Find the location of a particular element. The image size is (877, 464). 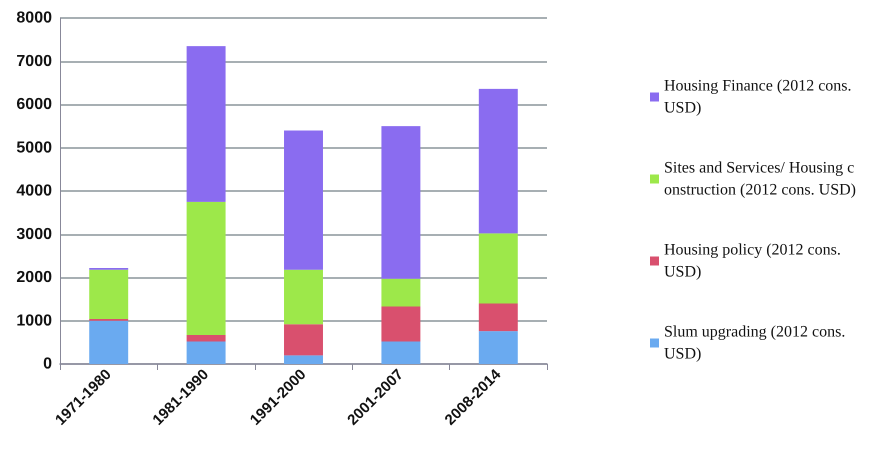

y-tick-label: 8000 is located at coordinates (34, 18).